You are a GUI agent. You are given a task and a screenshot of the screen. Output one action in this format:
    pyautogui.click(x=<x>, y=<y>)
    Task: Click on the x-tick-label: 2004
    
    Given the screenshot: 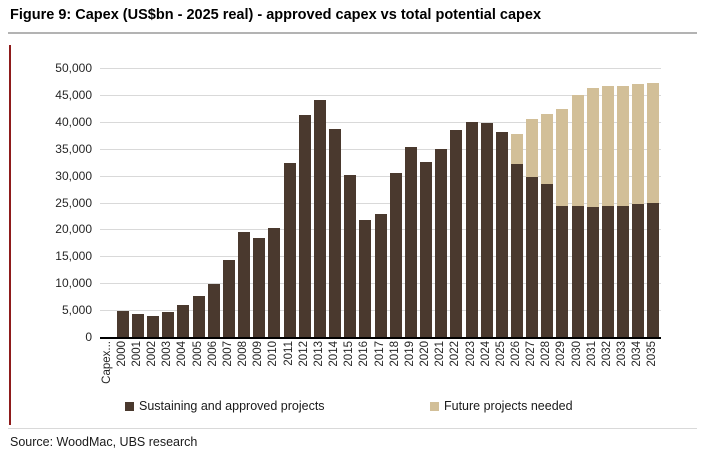 What is the action you would take?
    pyautogui.click(x=182, y=354)
    